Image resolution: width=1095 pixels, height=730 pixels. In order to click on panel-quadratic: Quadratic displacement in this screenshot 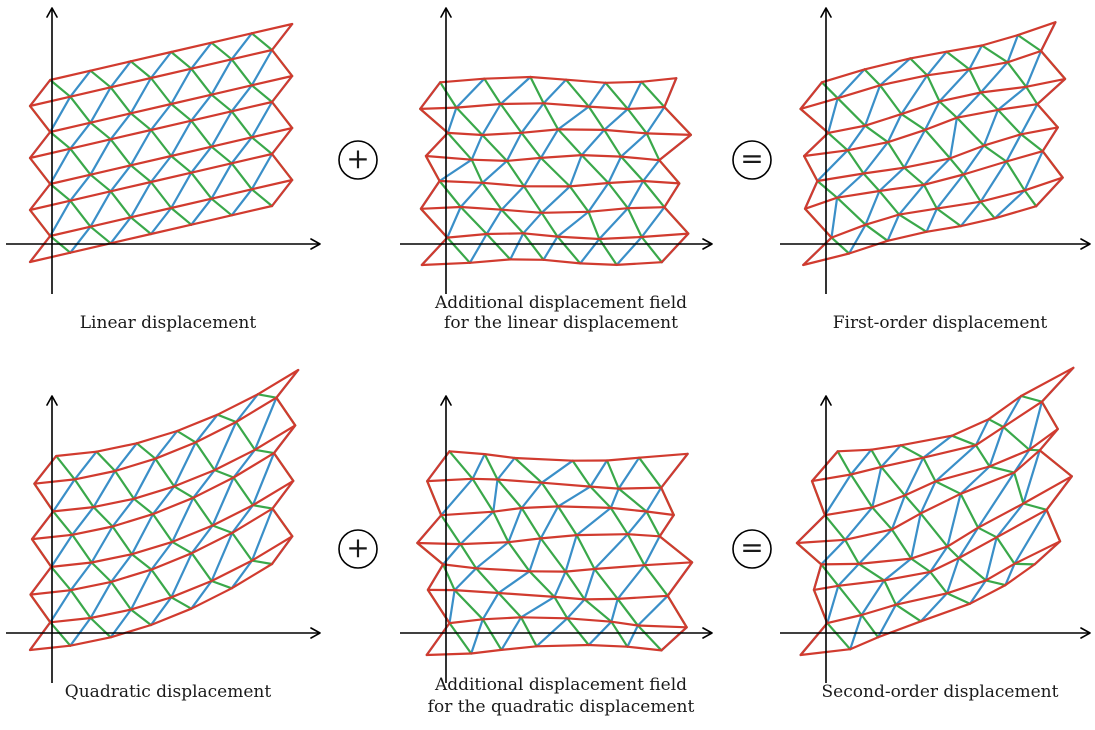, I will do `click(163, 536)`.